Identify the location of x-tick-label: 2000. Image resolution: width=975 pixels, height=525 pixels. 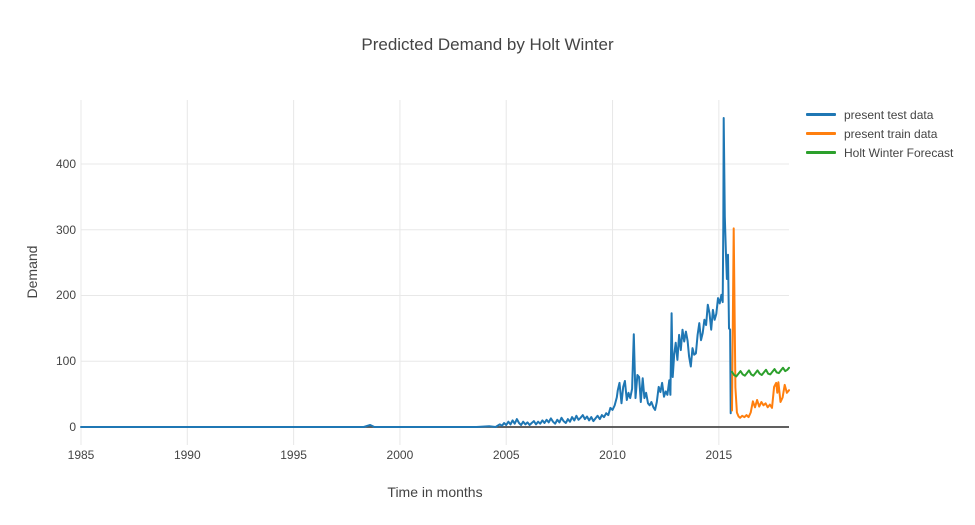
(400, 455).